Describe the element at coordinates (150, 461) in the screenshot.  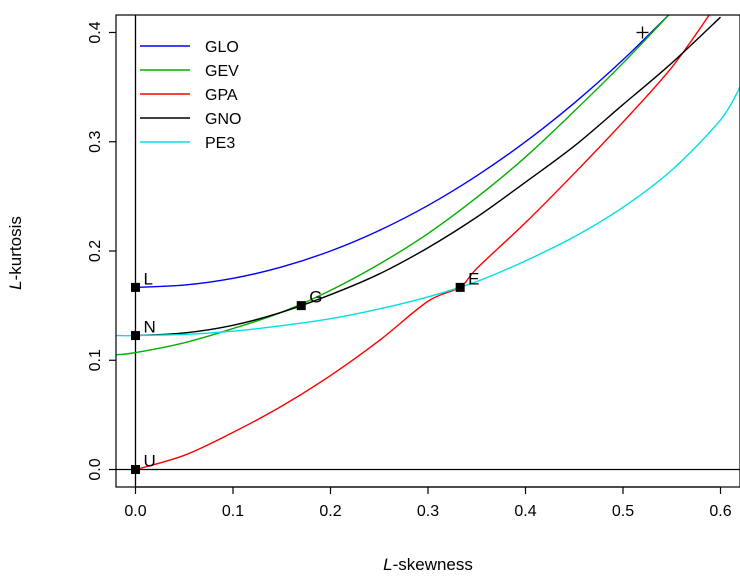
I see `point-label-u: U` at that location.